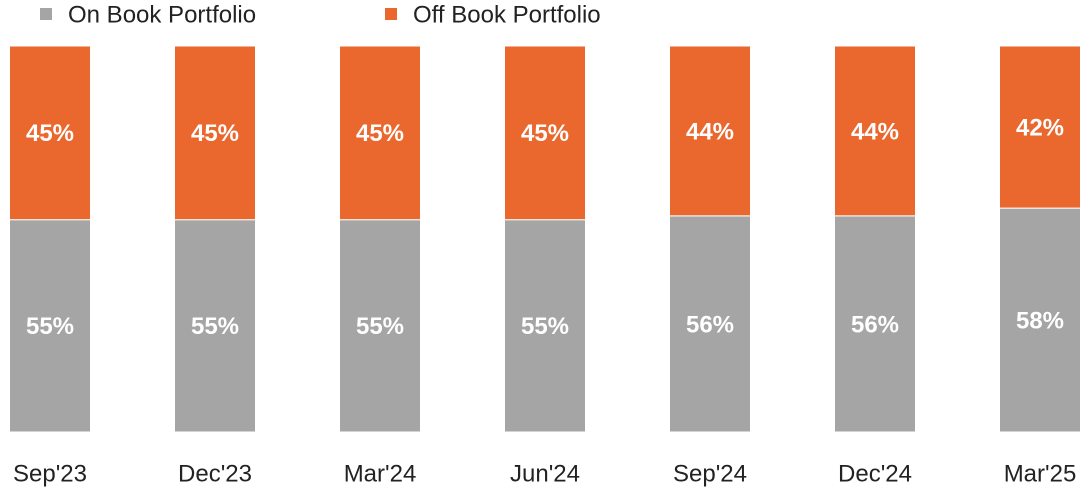  I want to click on x-tick-label: Dec'23, so click(215, 473).